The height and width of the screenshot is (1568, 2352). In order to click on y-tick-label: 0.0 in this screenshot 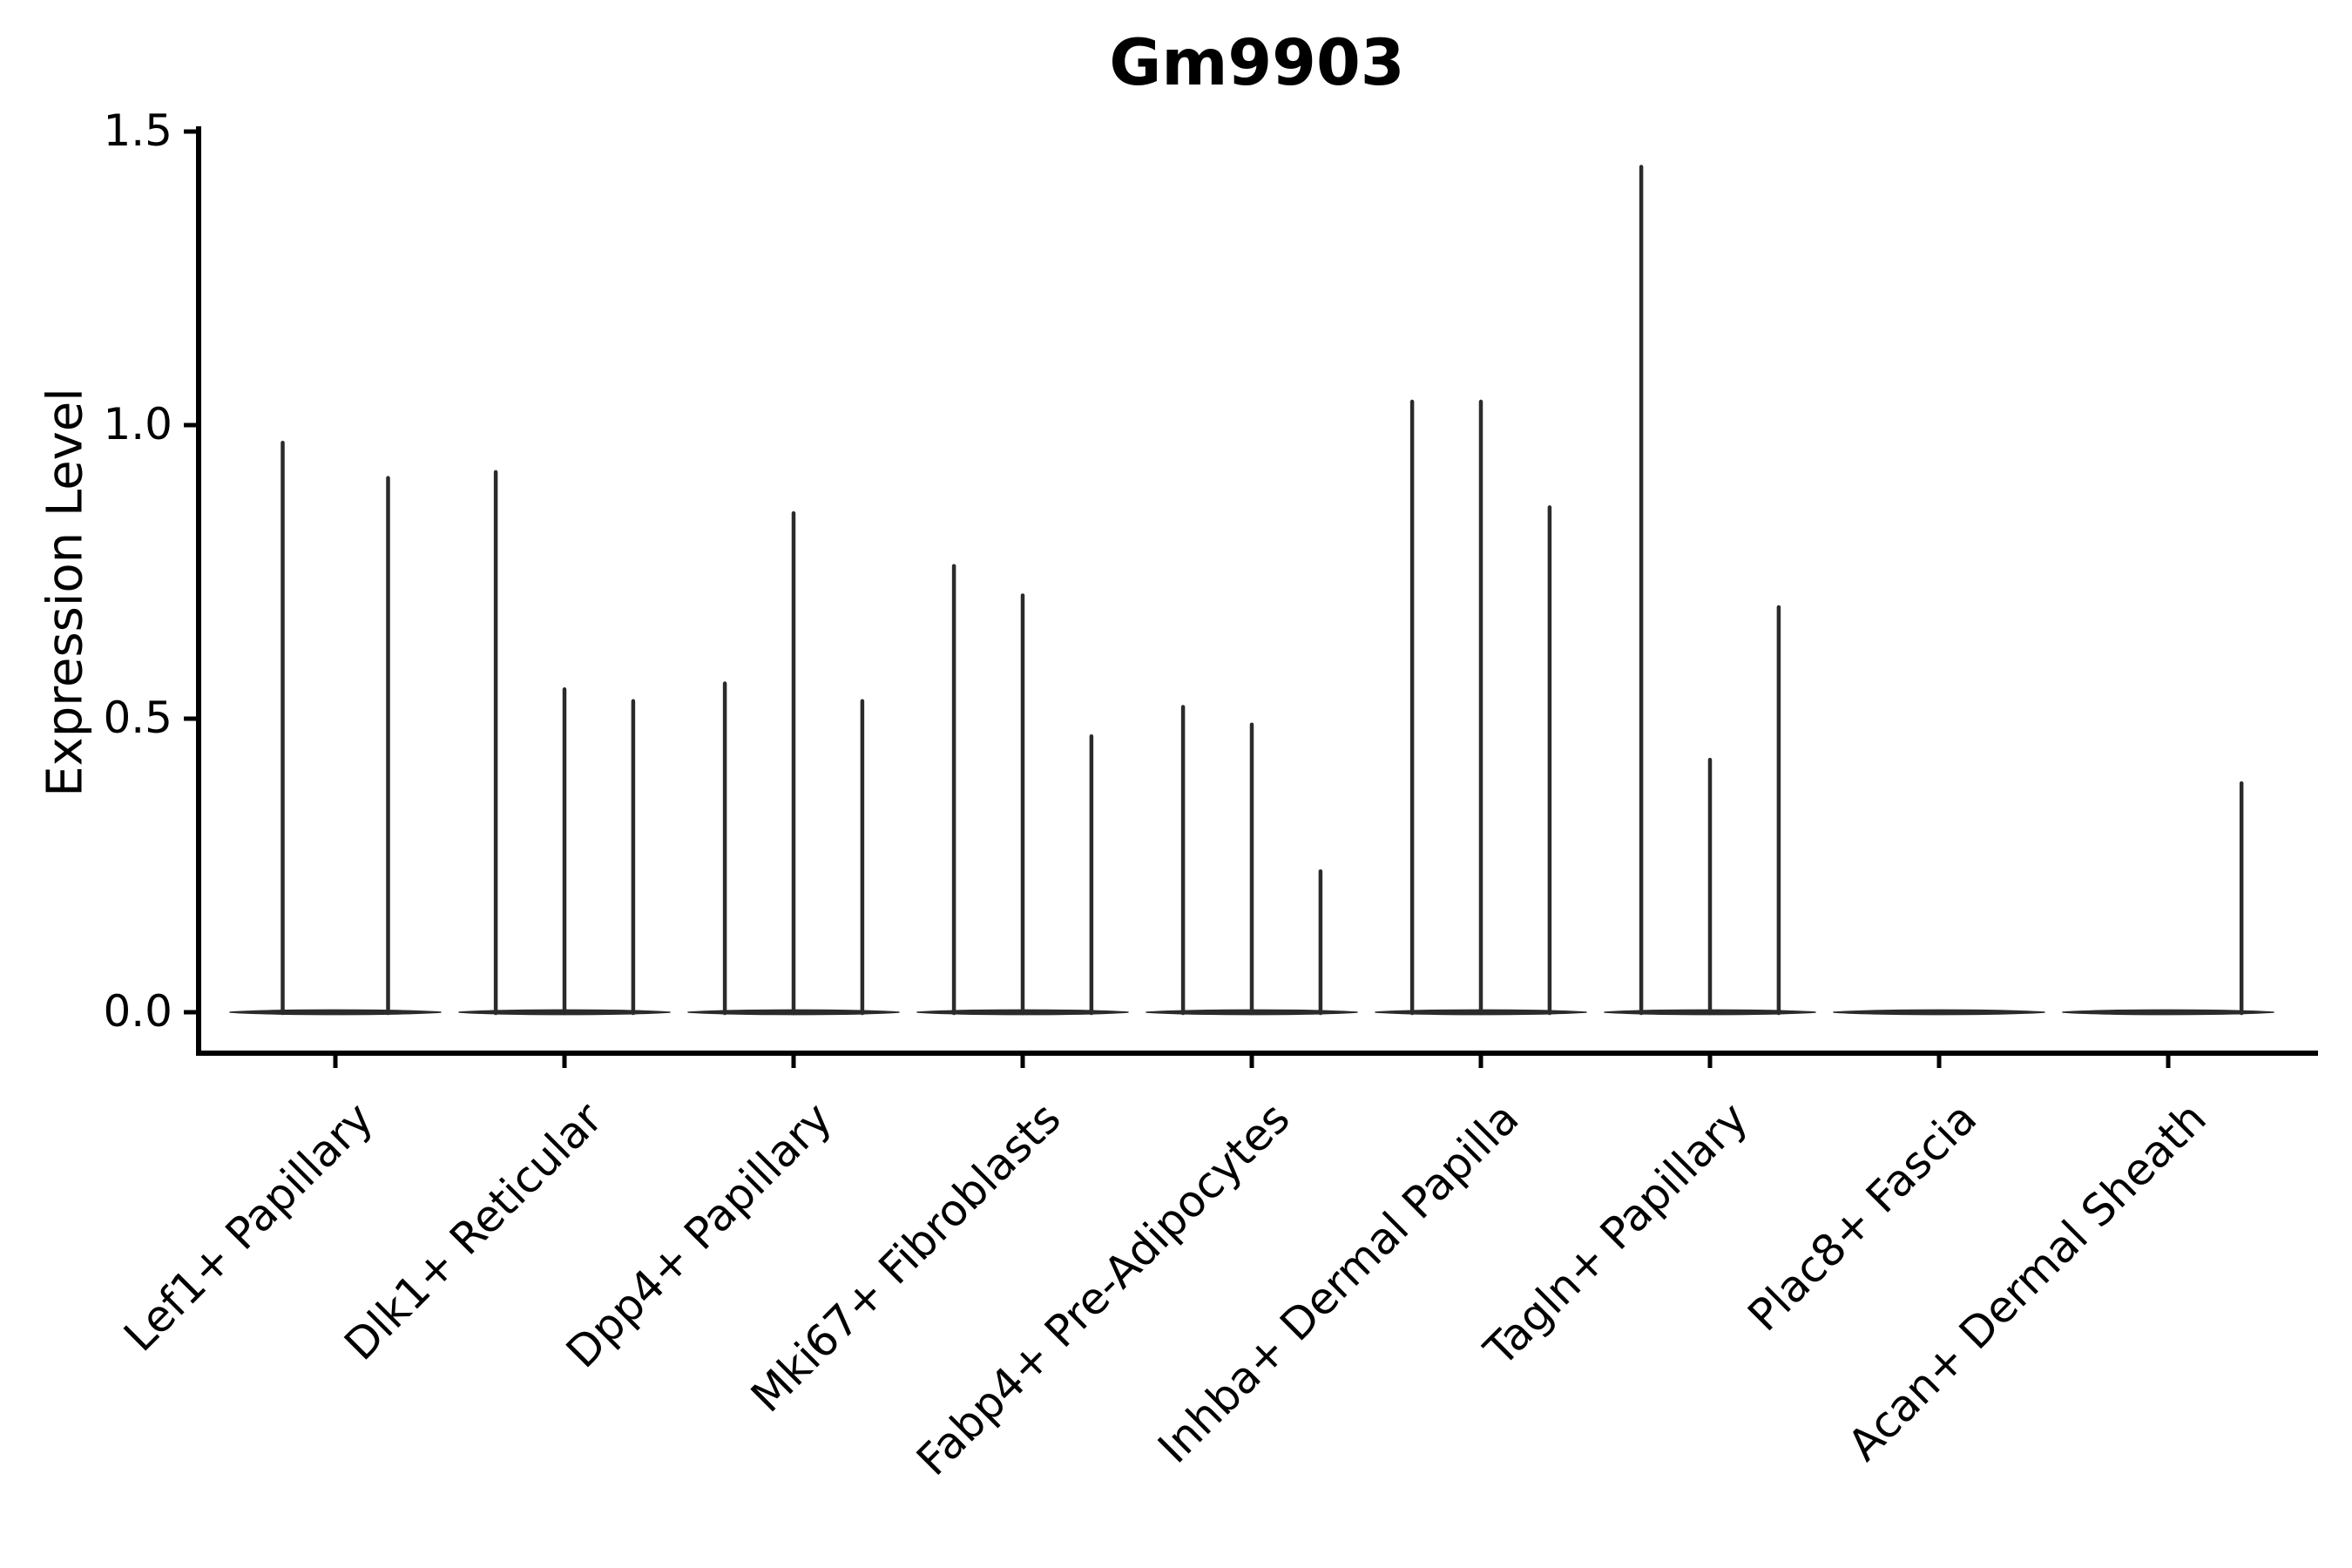, I will do `click(137, 1012)`.